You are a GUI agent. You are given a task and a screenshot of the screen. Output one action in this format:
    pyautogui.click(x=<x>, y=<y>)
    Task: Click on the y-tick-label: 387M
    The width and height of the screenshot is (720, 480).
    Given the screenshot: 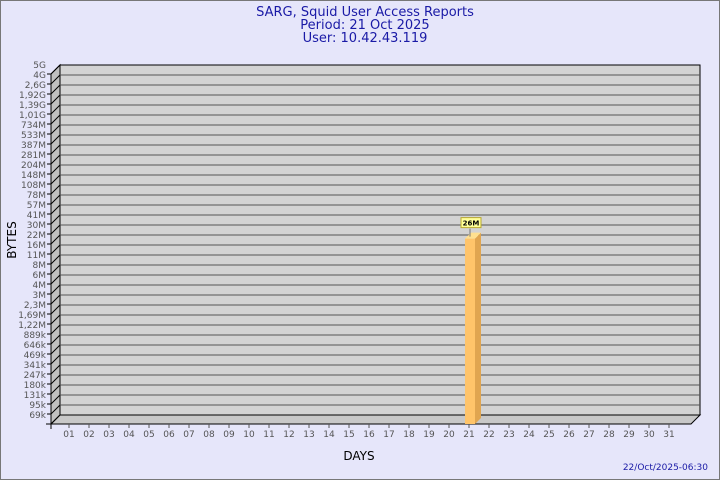 What is the action you would take?
    pyautogui.click(x=33, y=146)
    